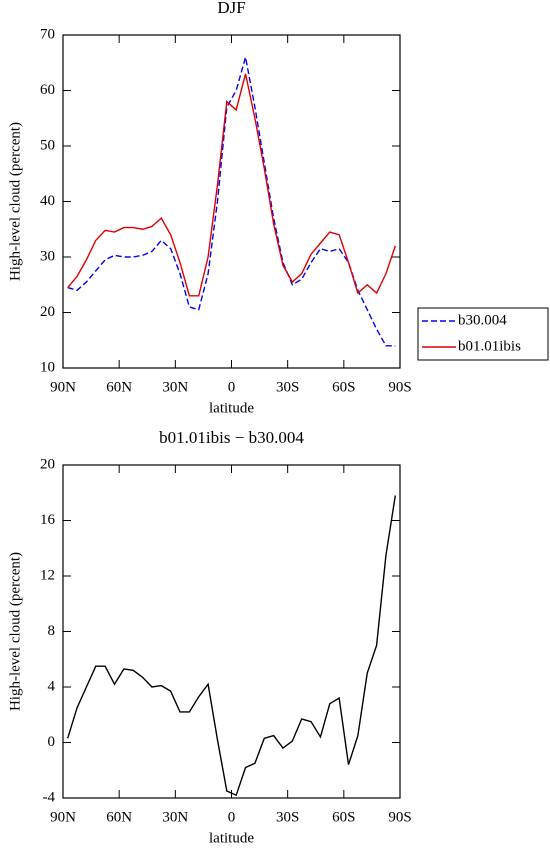  I want to click on y-tick-label: 50, so click(47, 145).